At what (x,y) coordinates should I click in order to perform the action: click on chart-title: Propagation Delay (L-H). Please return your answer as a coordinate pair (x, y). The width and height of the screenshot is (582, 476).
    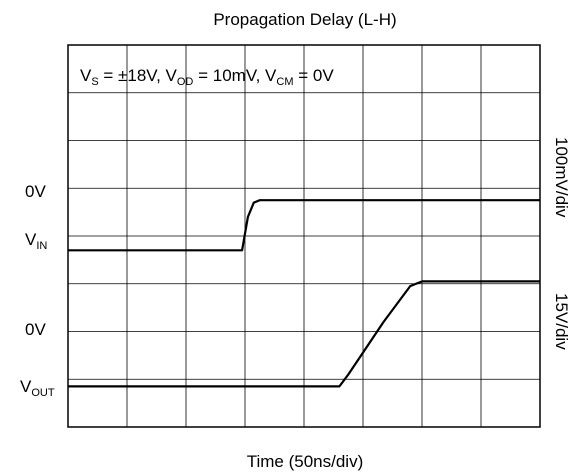
    Looking at the image, I should click on (304, 19).